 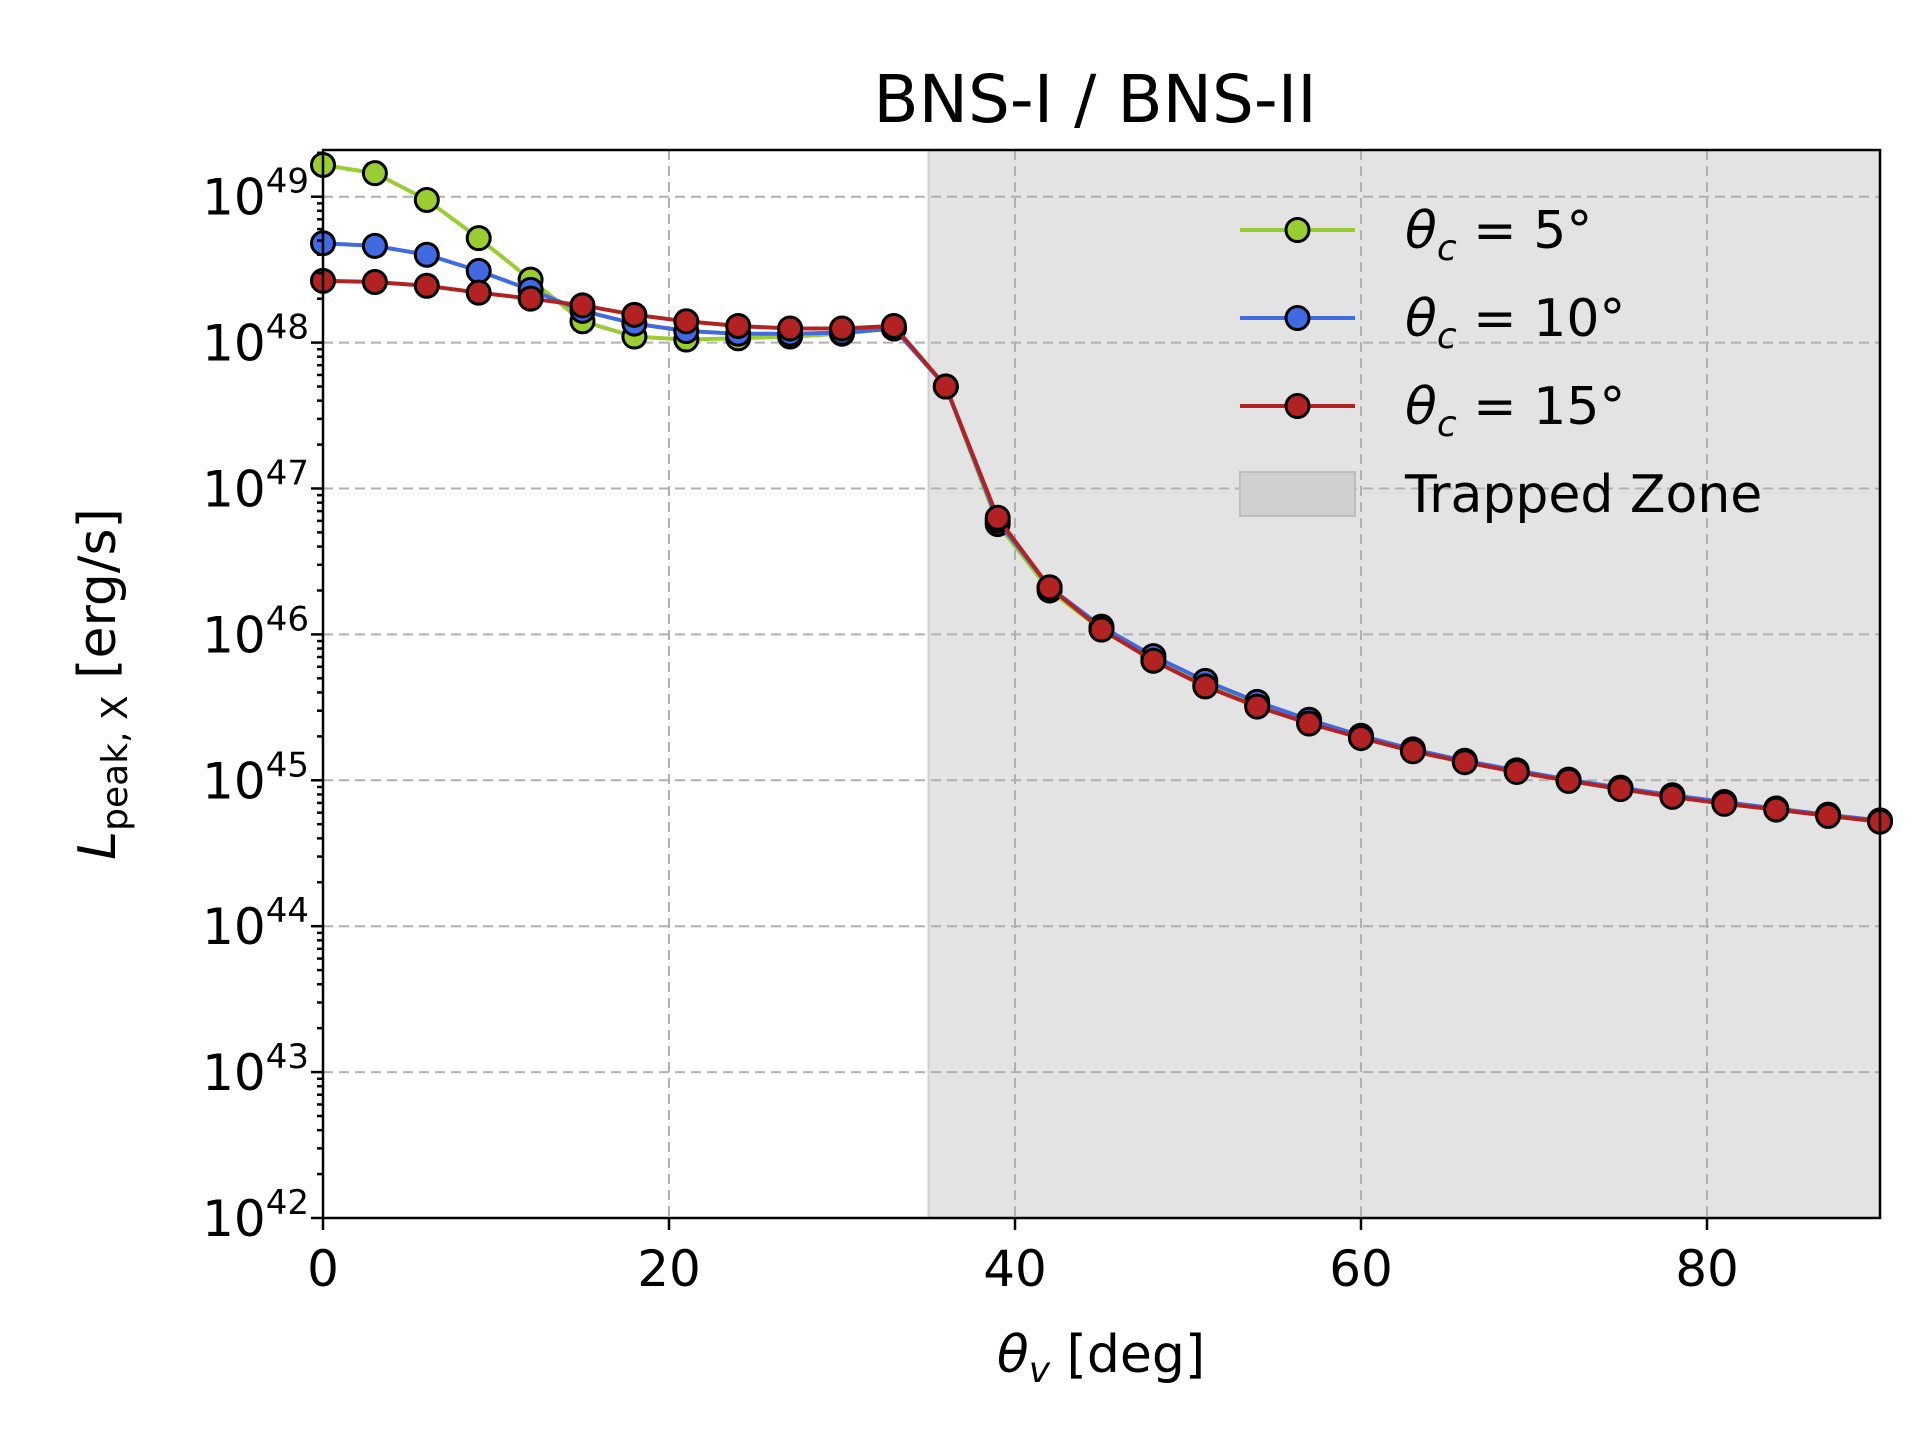 I want to click on y-tick-label: 1044, so click(x=255, y=923).